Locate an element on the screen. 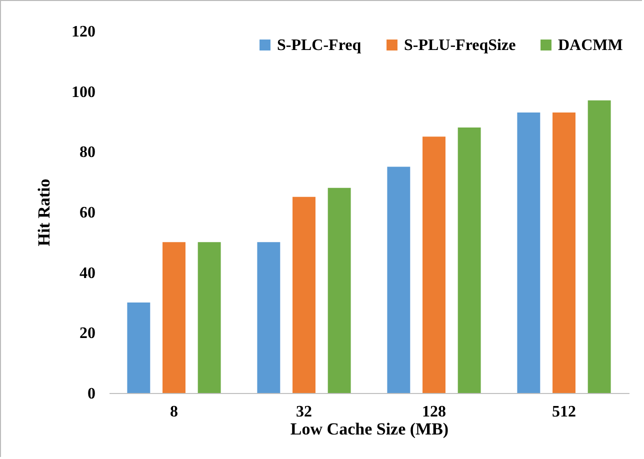  y-tick-label: 0 is located at coordinates (92, 394).